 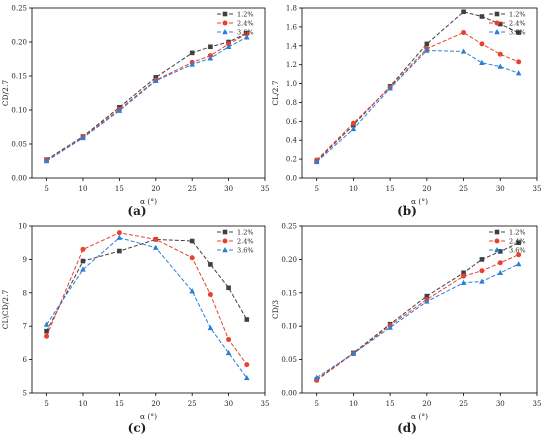 I want to click on y-tick-label: 0.2, so click(x=291, y=160).